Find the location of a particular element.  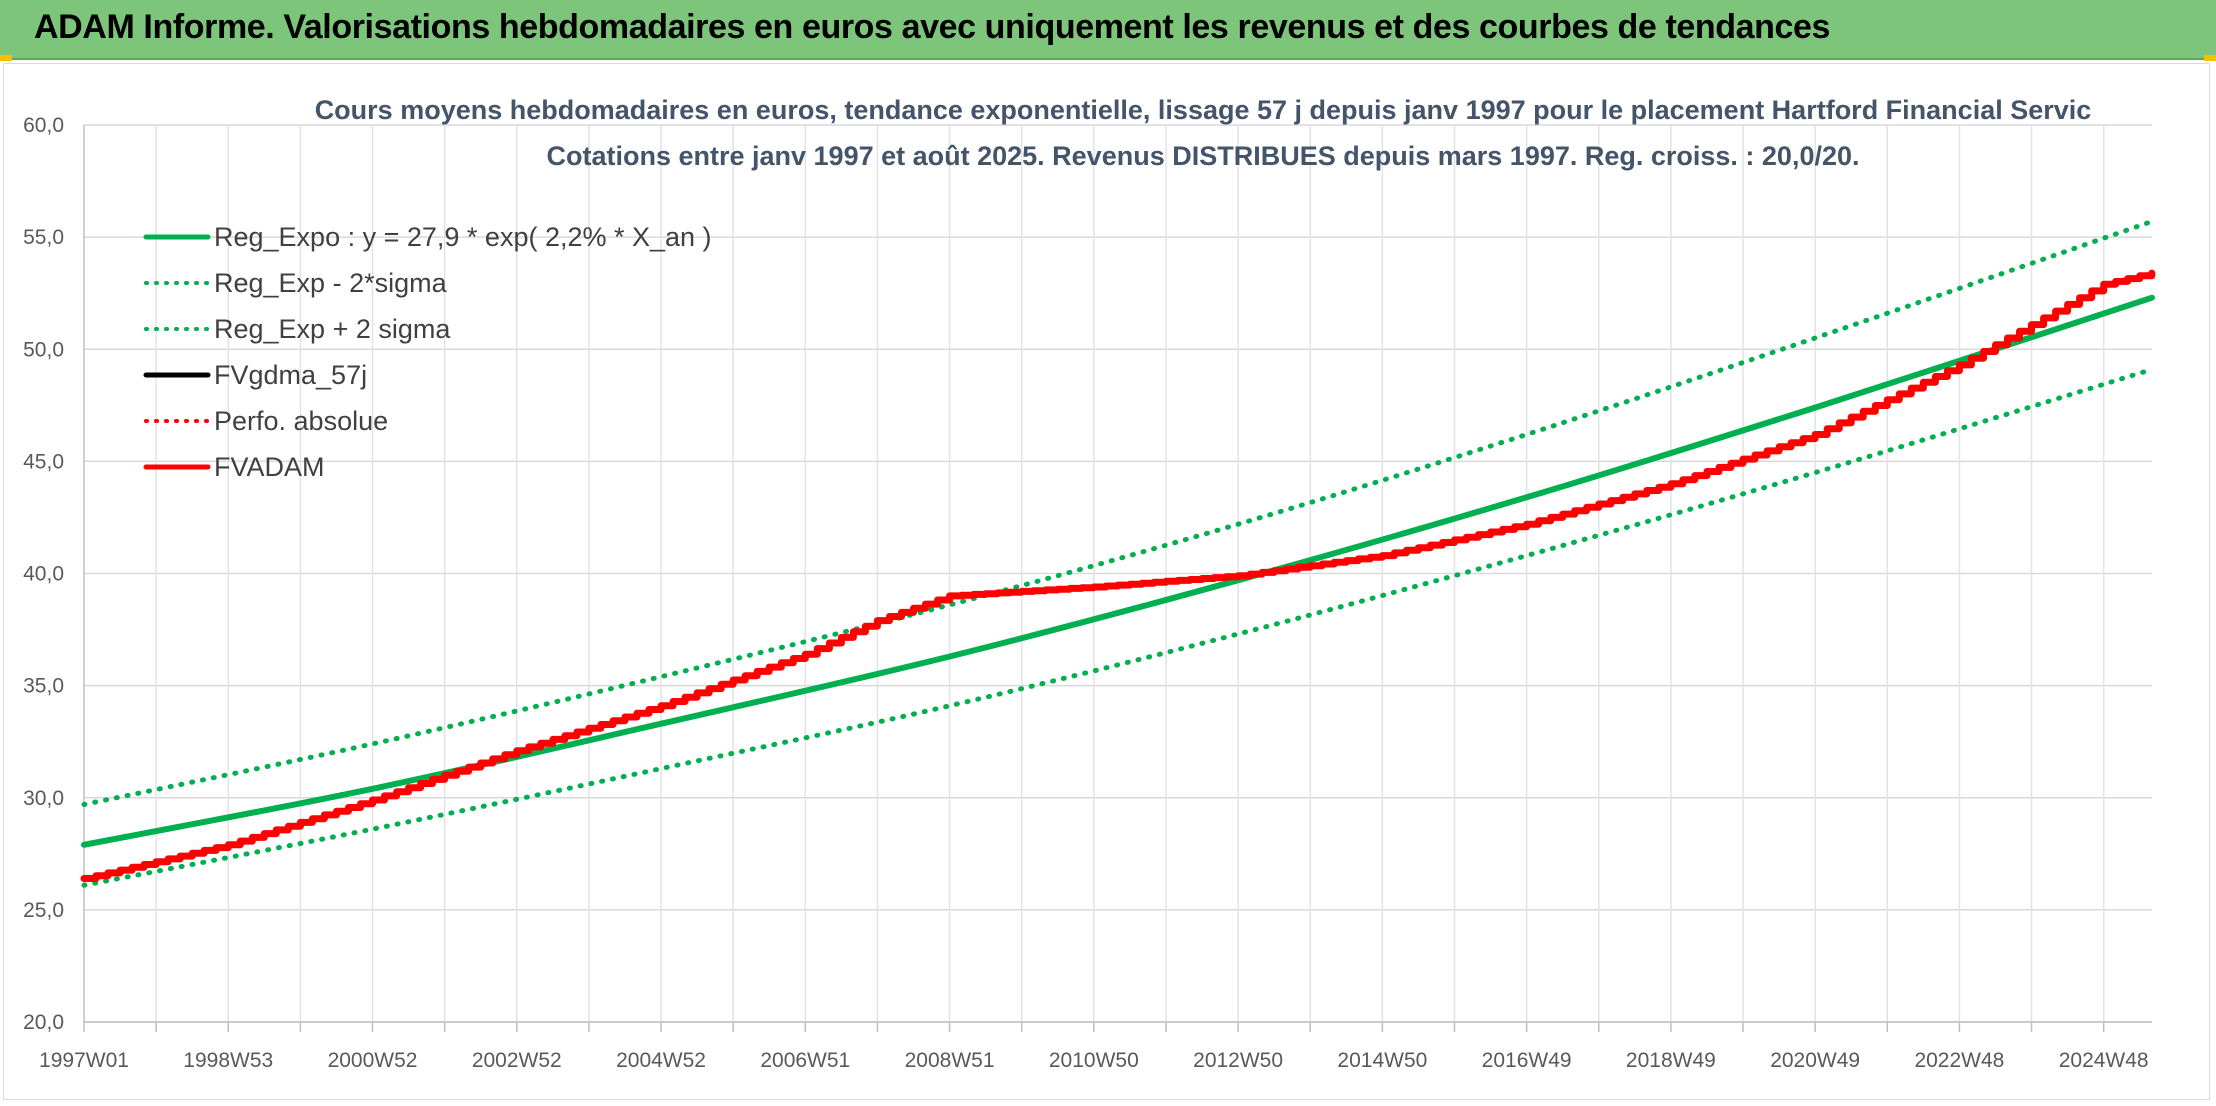

y-tick-label: 25,0 is located at coordinates (43, 910).